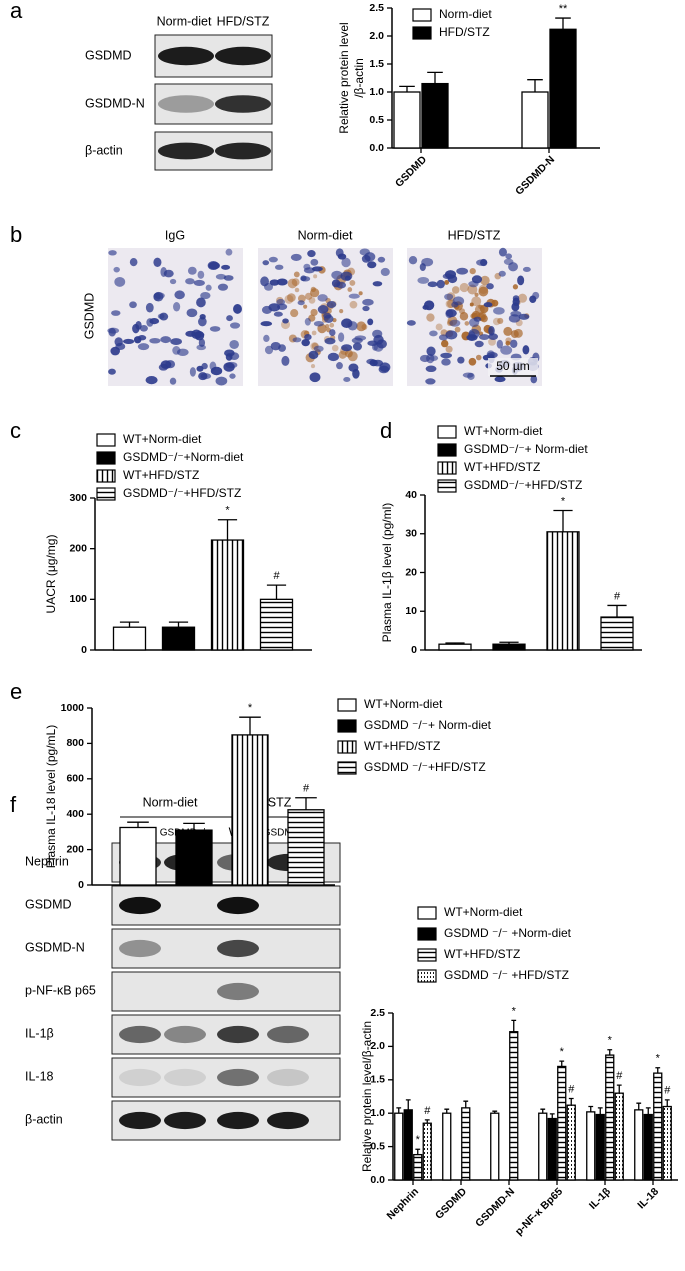 Image resolution: width=685 pixels, height=1271 pixels. Describe the element at coordinates (16, 691) in the screenshot. I see `panel-label: e` at that location.